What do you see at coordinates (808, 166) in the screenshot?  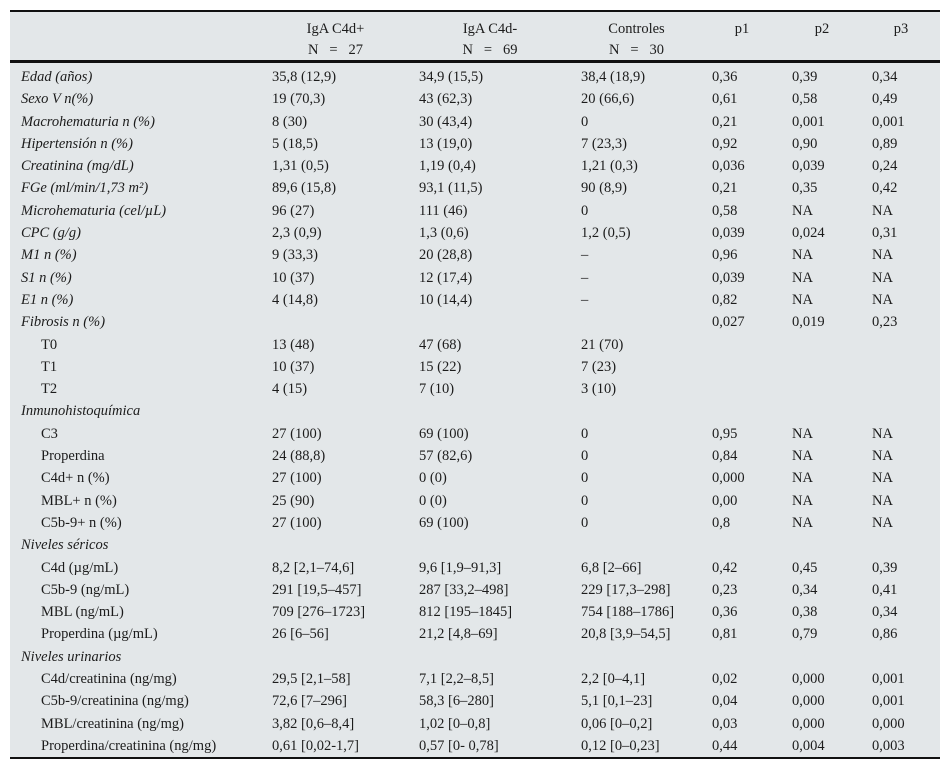 I see `cell: 0,039` at bounding box center [808, 166].